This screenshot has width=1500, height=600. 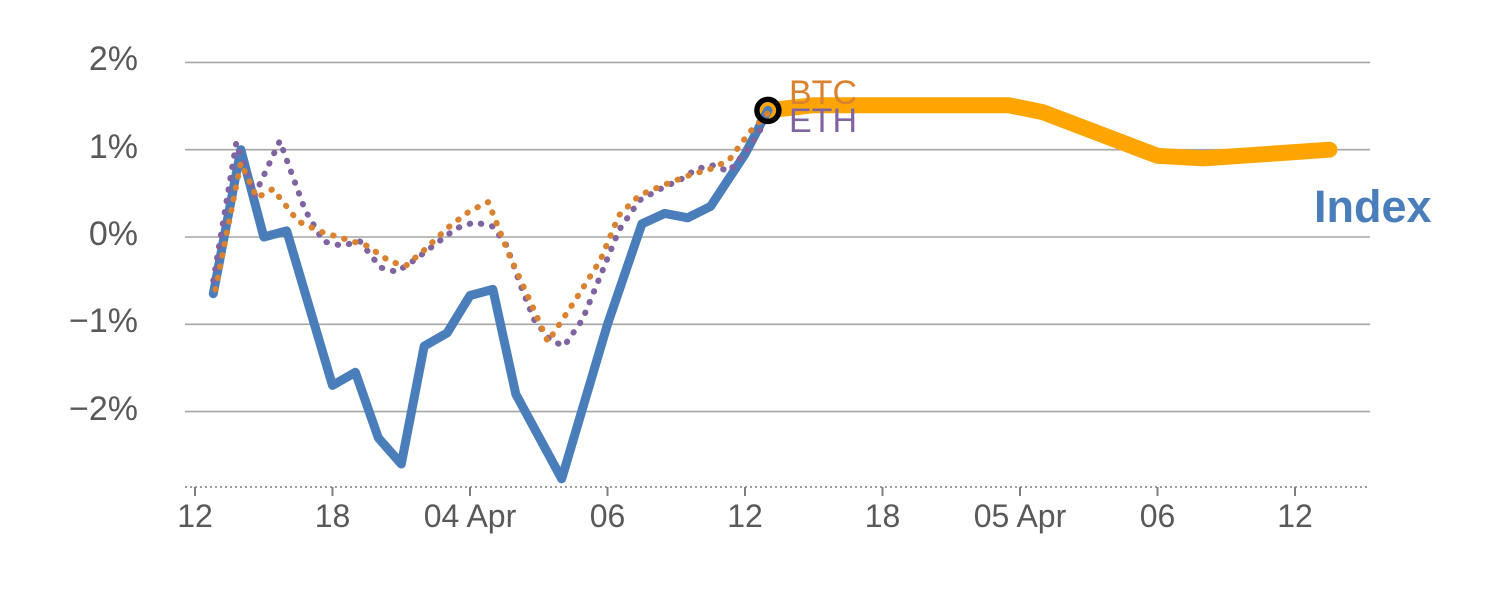 I want to click on y-axis-tick-label: −2%, so click(x=103, y=408).